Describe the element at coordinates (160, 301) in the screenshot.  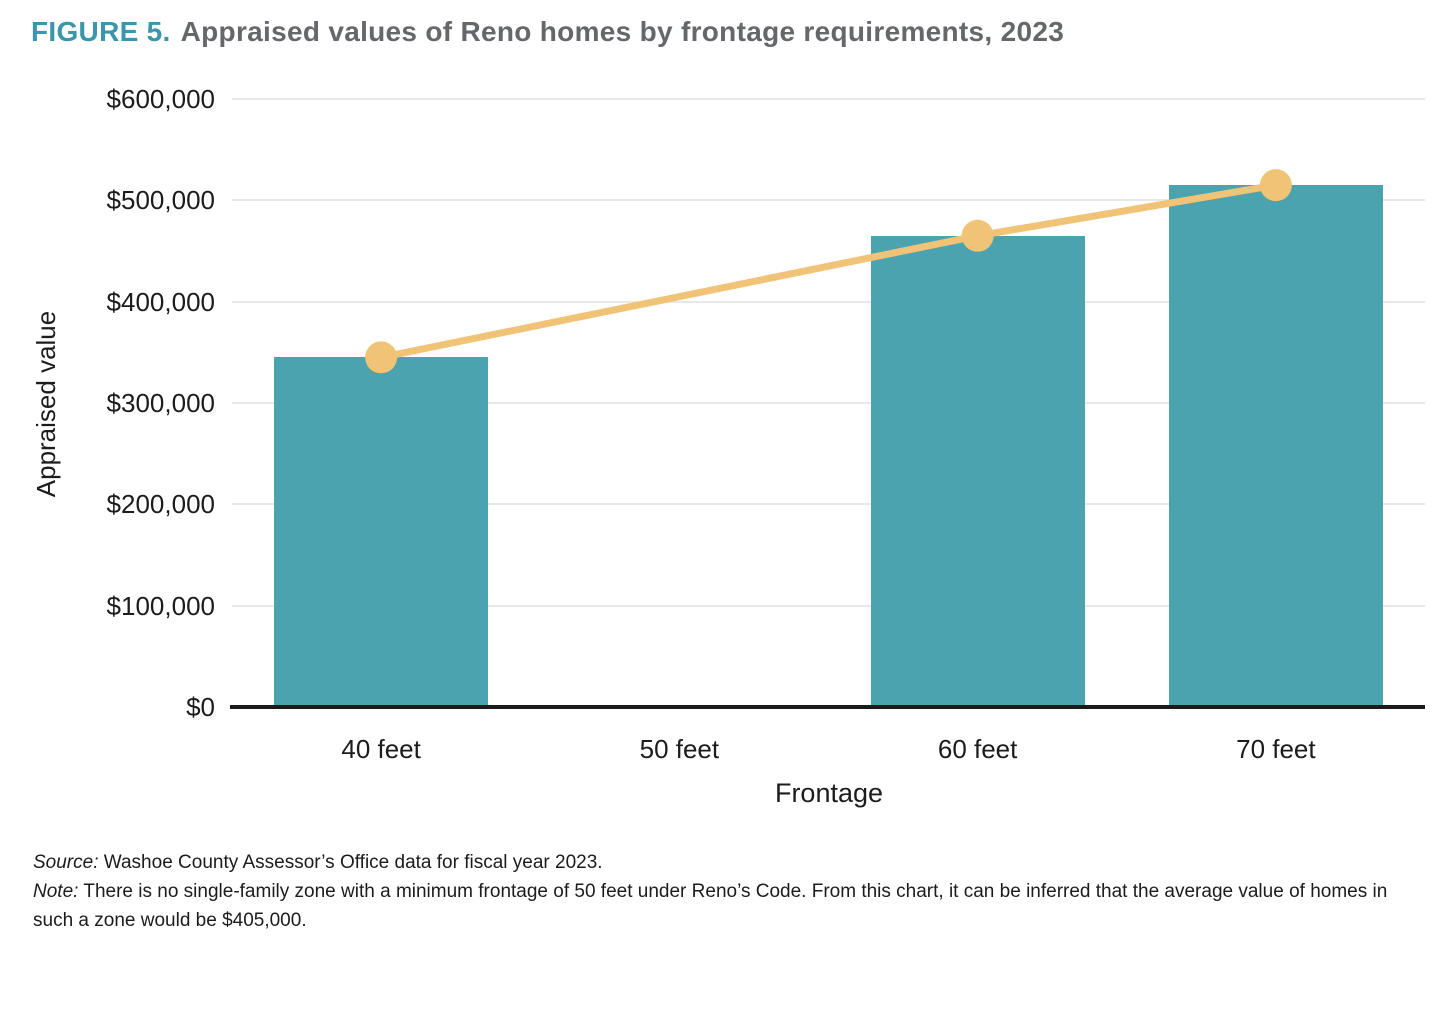
I see `y-tick-label: $400,000` at that location.